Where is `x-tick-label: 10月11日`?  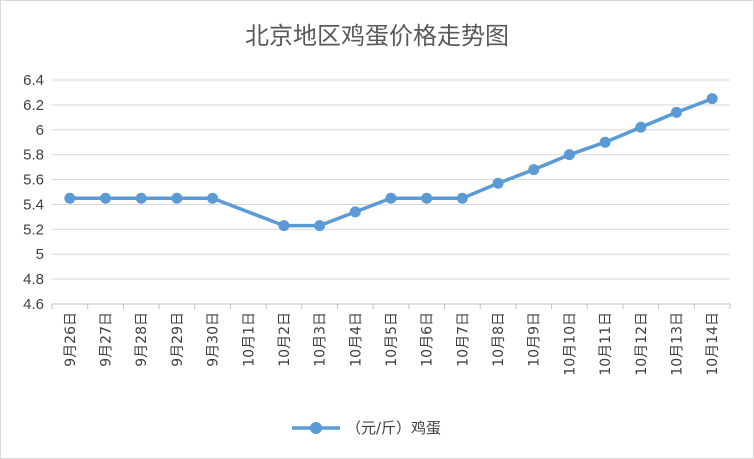
x-tick-label: 10月11日 is located at coordinates (606, 344).